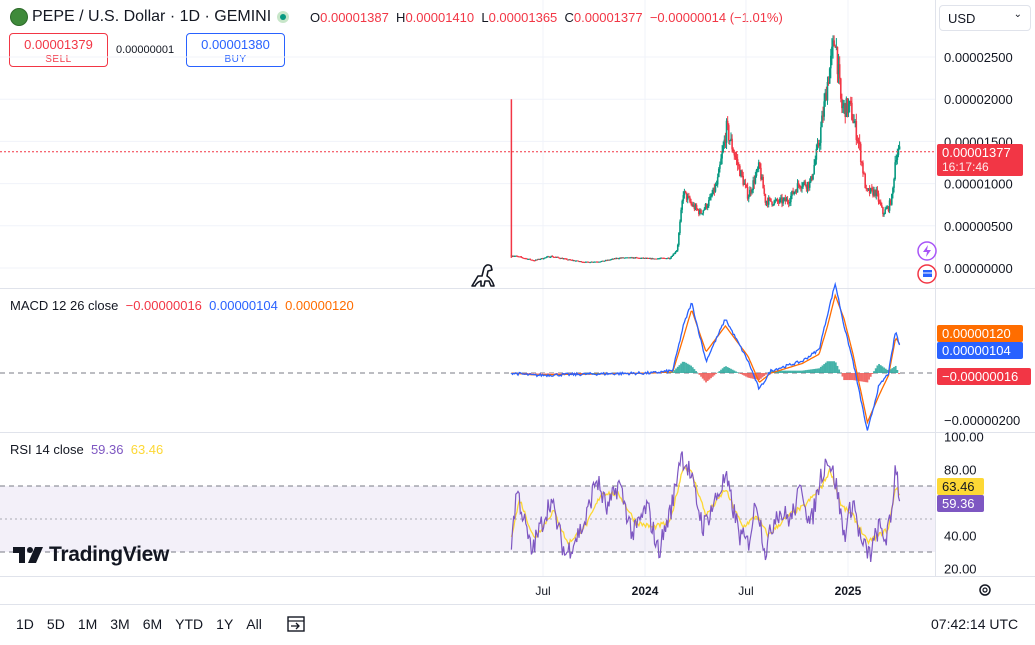  I want to click on range-1d-button: 1D, so click(25, 624).